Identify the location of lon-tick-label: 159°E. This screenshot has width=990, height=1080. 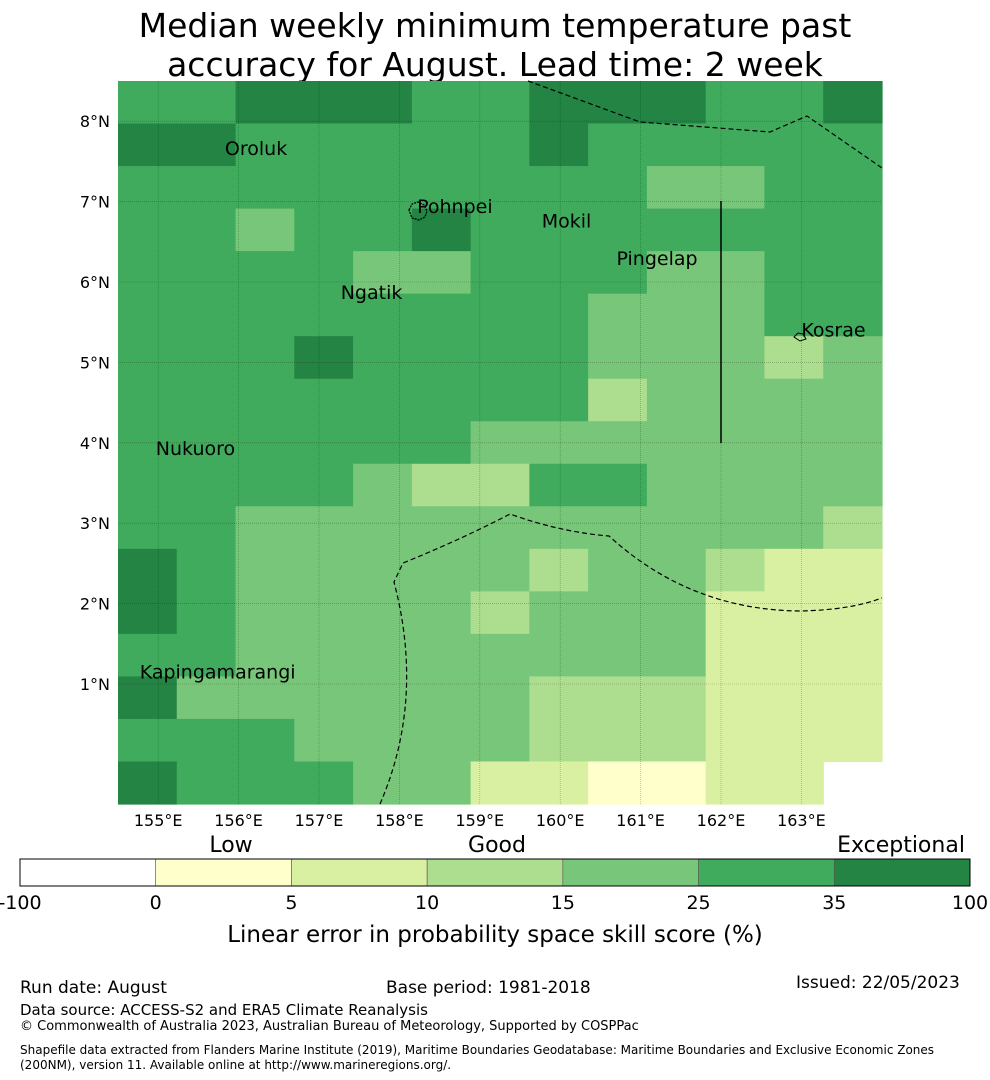
(479, 820).